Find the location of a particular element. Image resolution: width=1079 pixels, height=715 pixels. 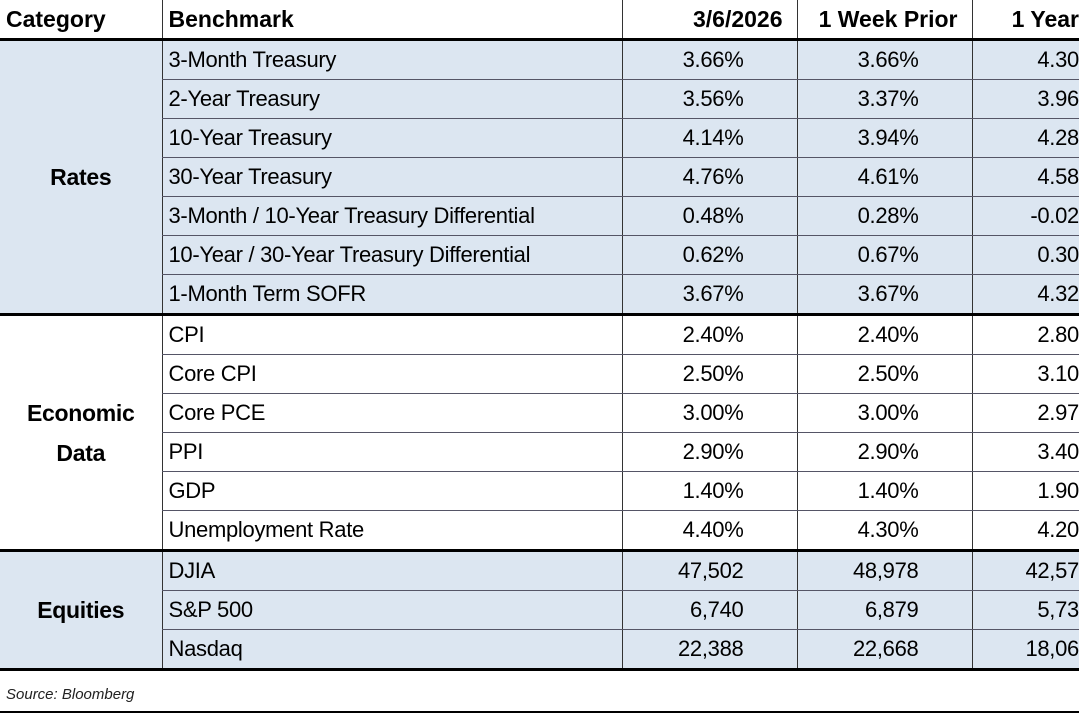

benchmark-cell: Core CPI is located at coordinates (391, 374).